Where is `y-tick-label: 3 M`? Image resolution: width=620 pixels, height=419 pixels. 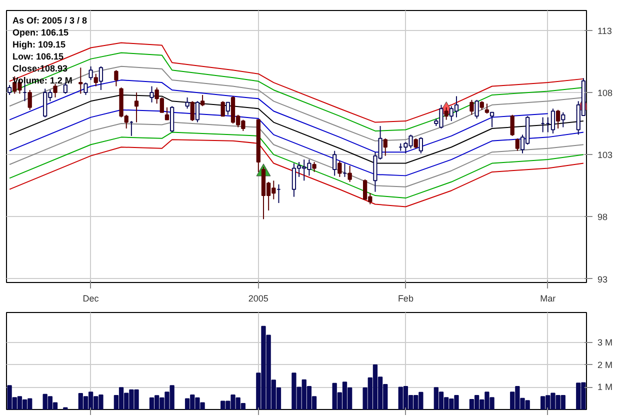
y-tick-label: 3 M is located at coordinates (605, 343).